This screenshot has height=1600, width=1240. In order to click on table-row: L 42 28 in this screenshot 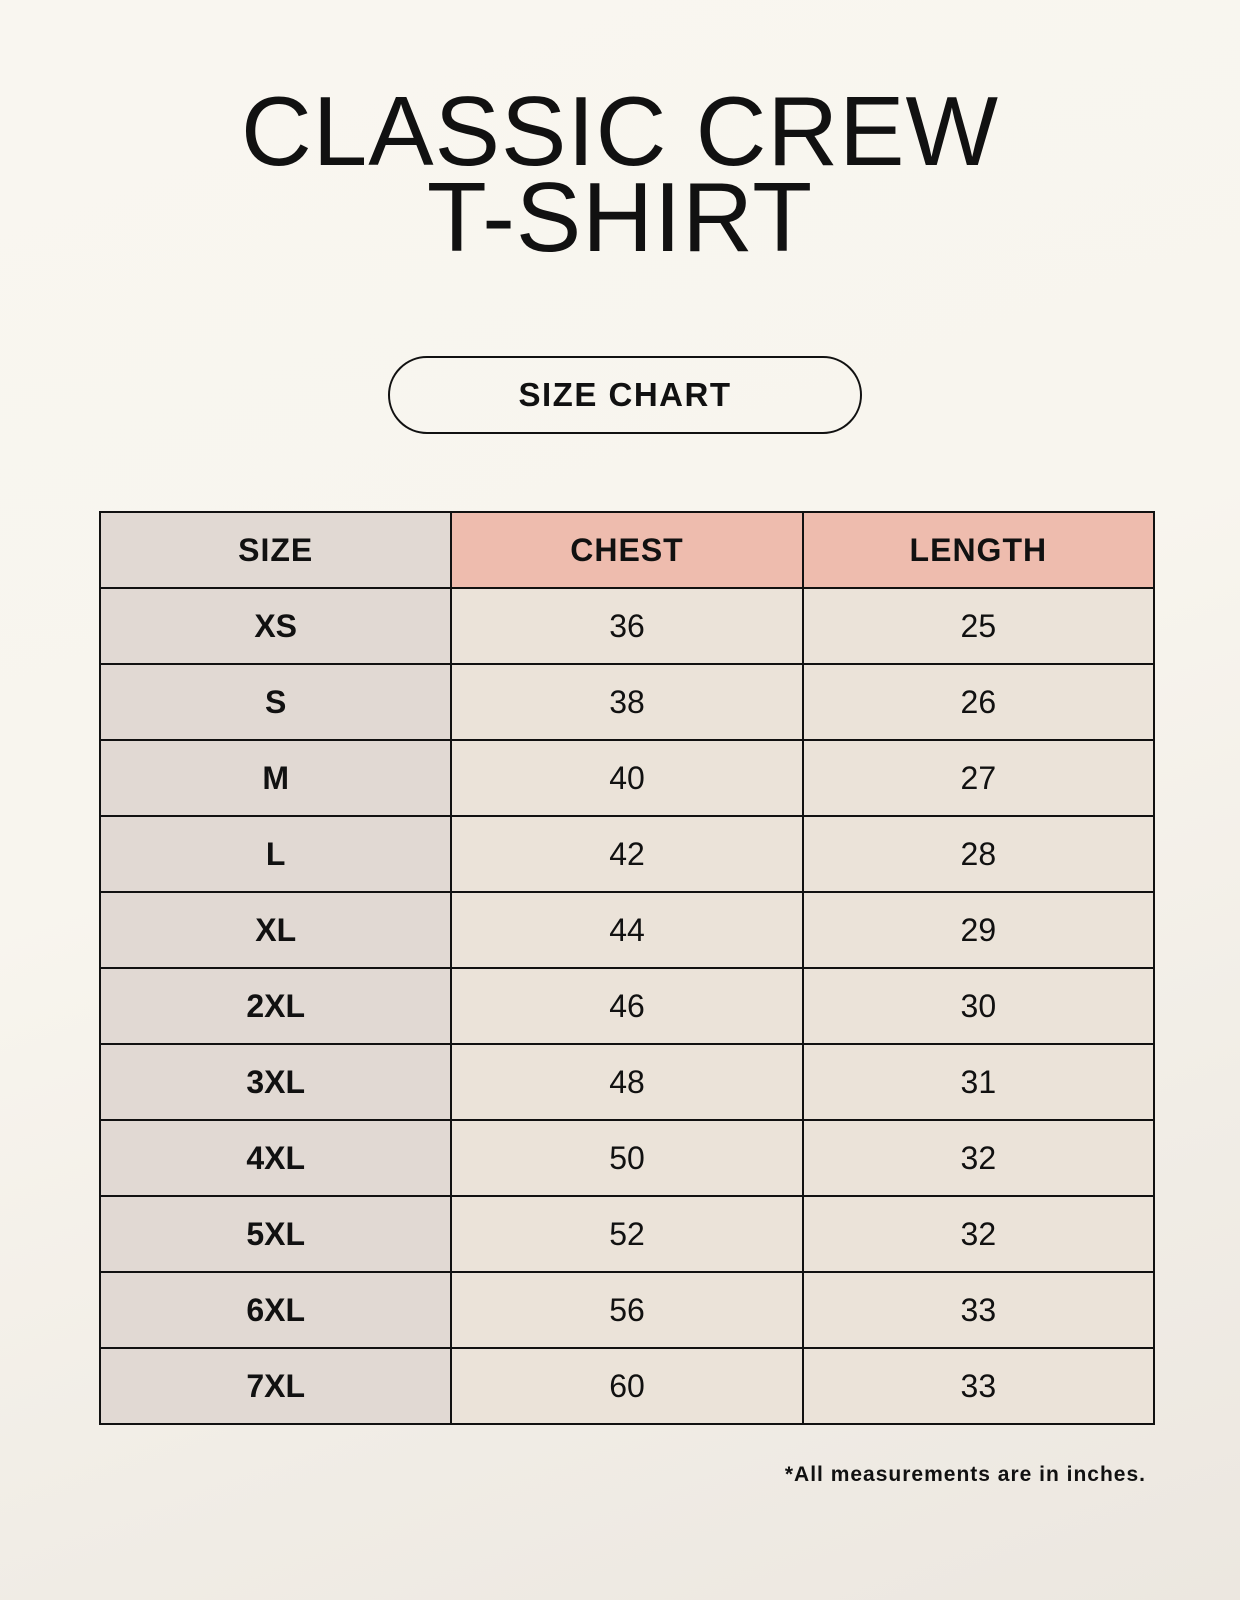, I will do `click(627, 854)`.